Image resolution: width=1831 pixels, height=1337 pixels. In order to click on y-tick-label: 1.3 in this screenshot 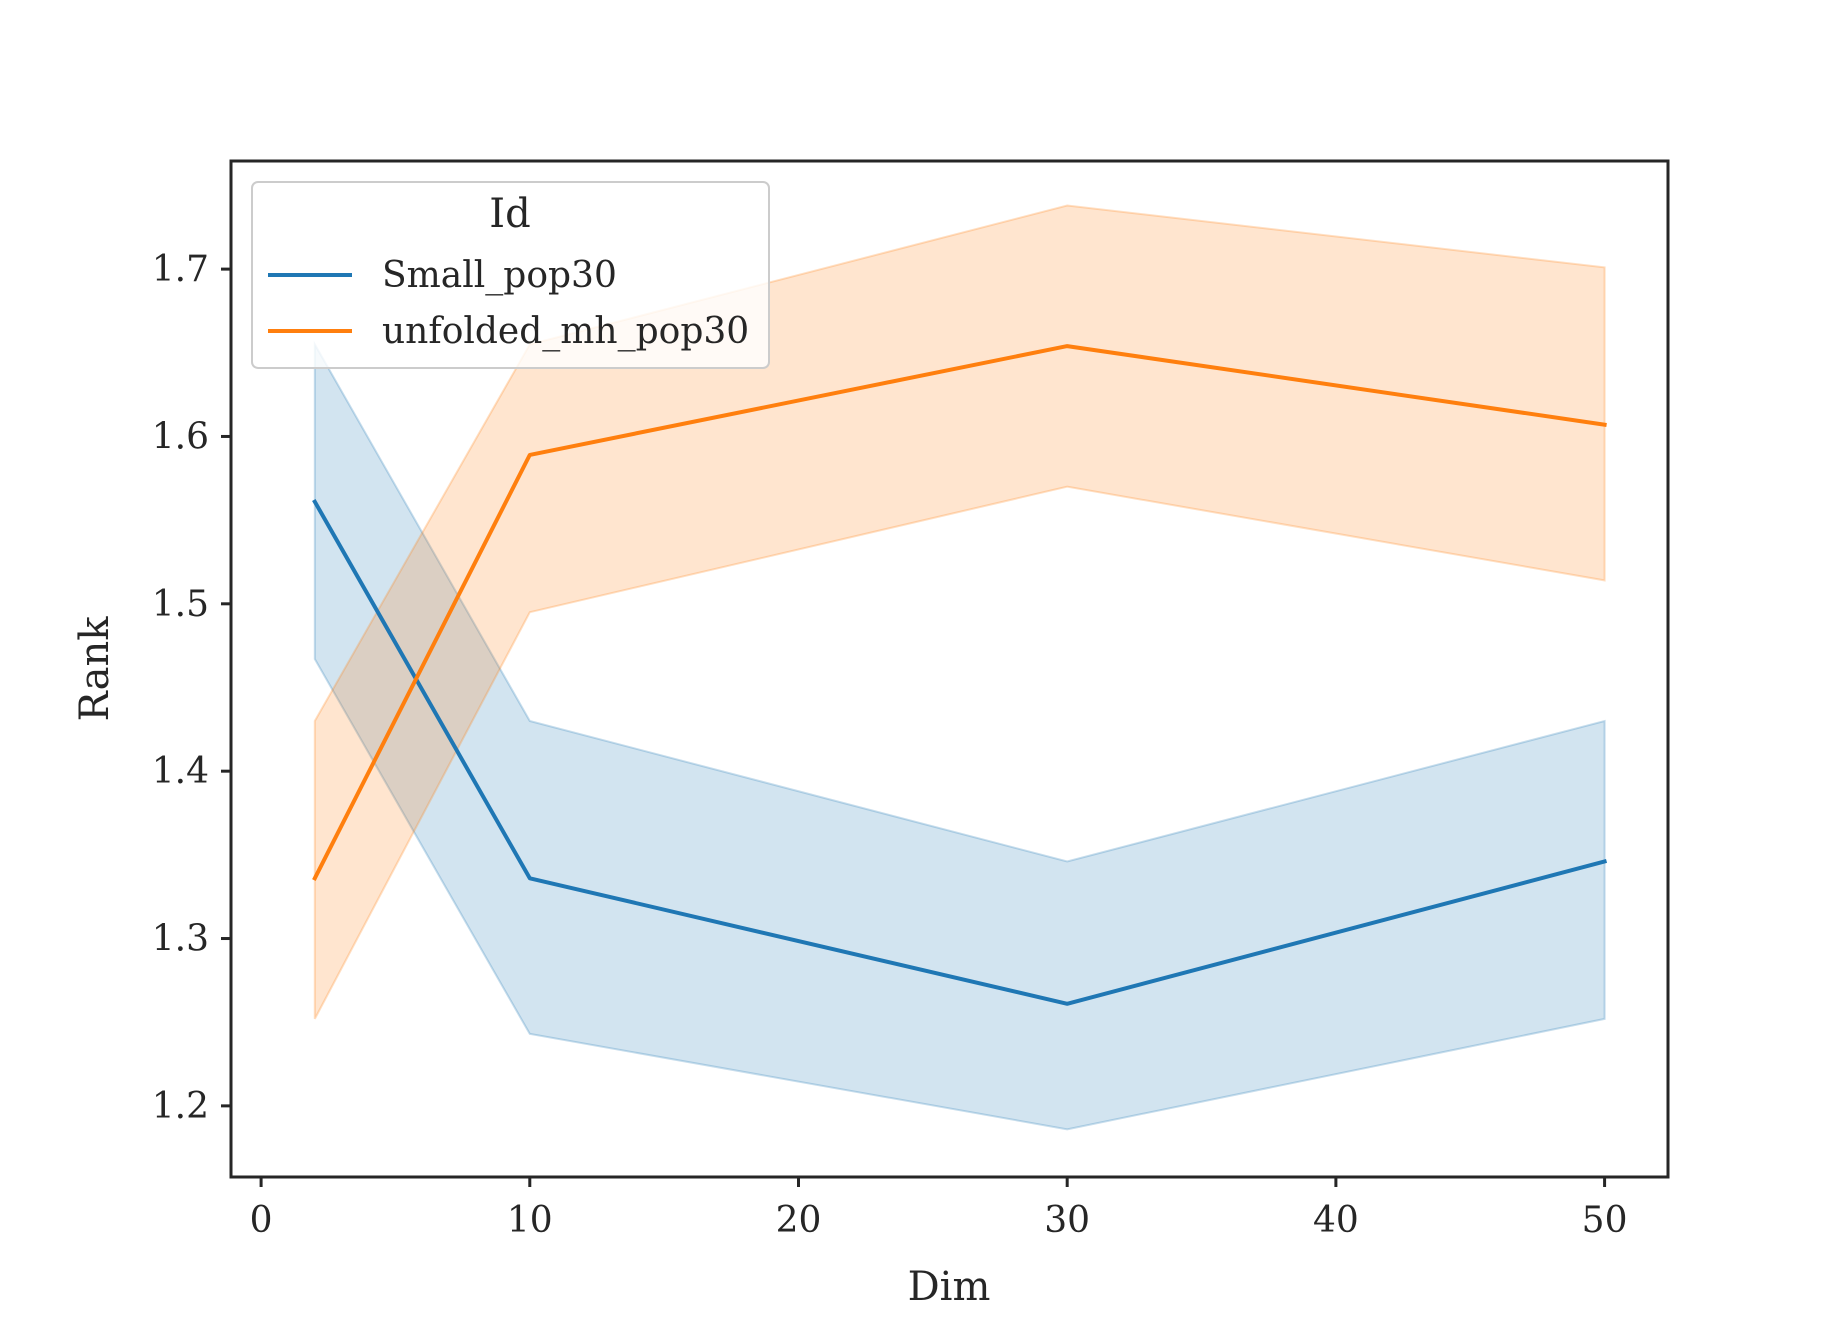, I will do `click(180, 939)`.